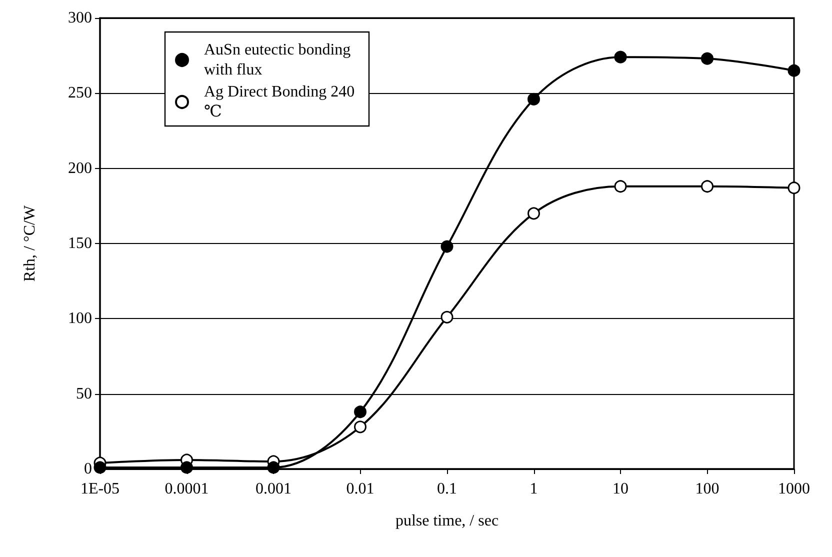 The image size is (832, 557). I want to click on x-tick-label: 0.01, so click(360, 489).